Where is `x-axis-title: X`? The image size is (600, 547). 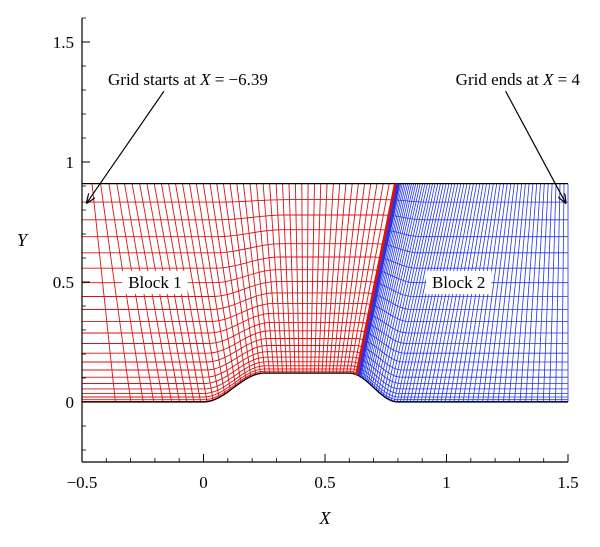 x-axis-title: X is located at coordinates (325, 518).